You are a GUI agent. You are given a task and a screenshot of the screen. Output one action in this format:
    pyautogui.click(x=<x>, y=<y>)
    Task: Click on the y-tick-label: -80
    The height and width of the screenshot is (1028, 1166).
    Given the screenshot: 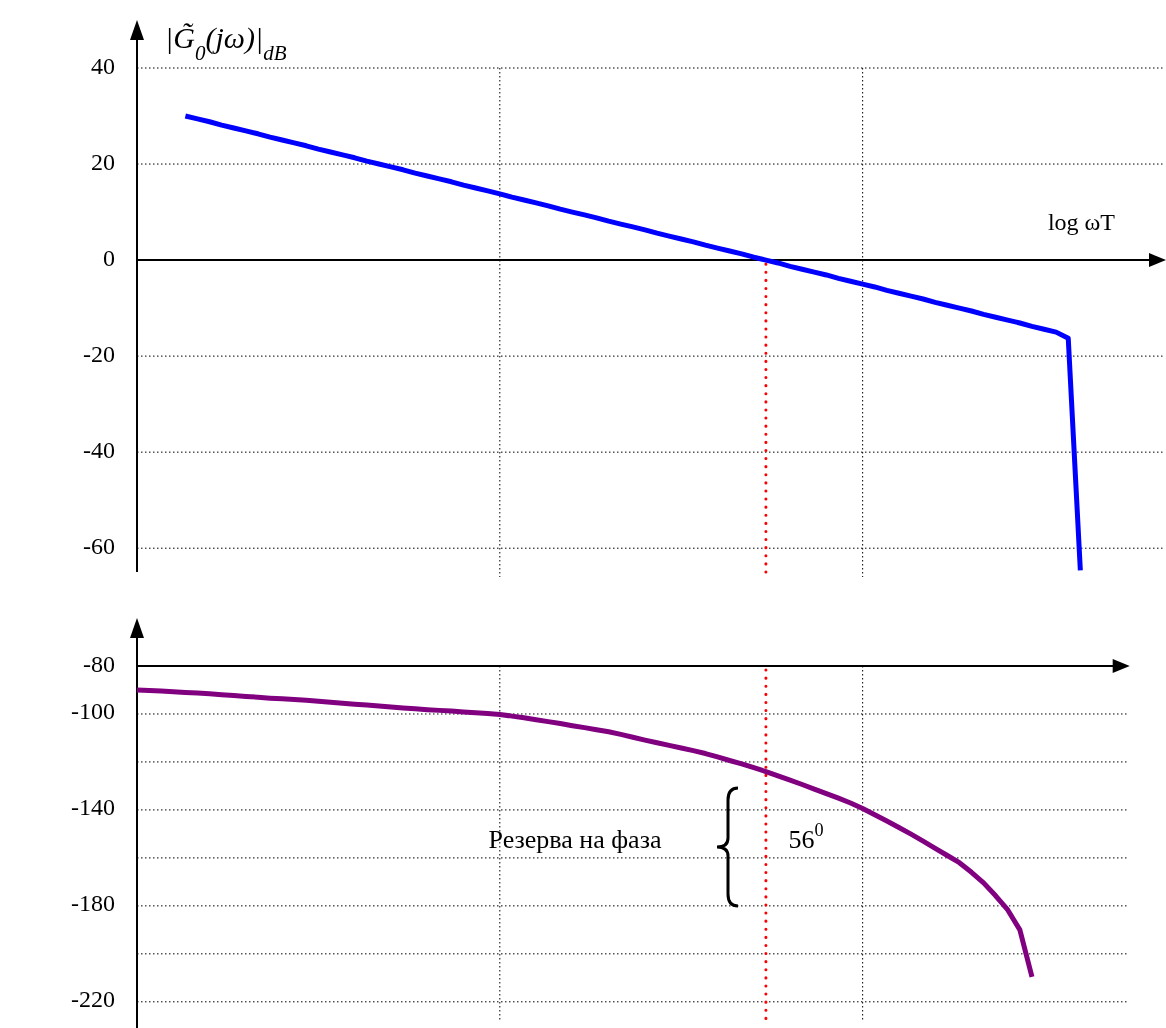 What is the action you would take?
    pyautogui.click(x=99, y=663)
    